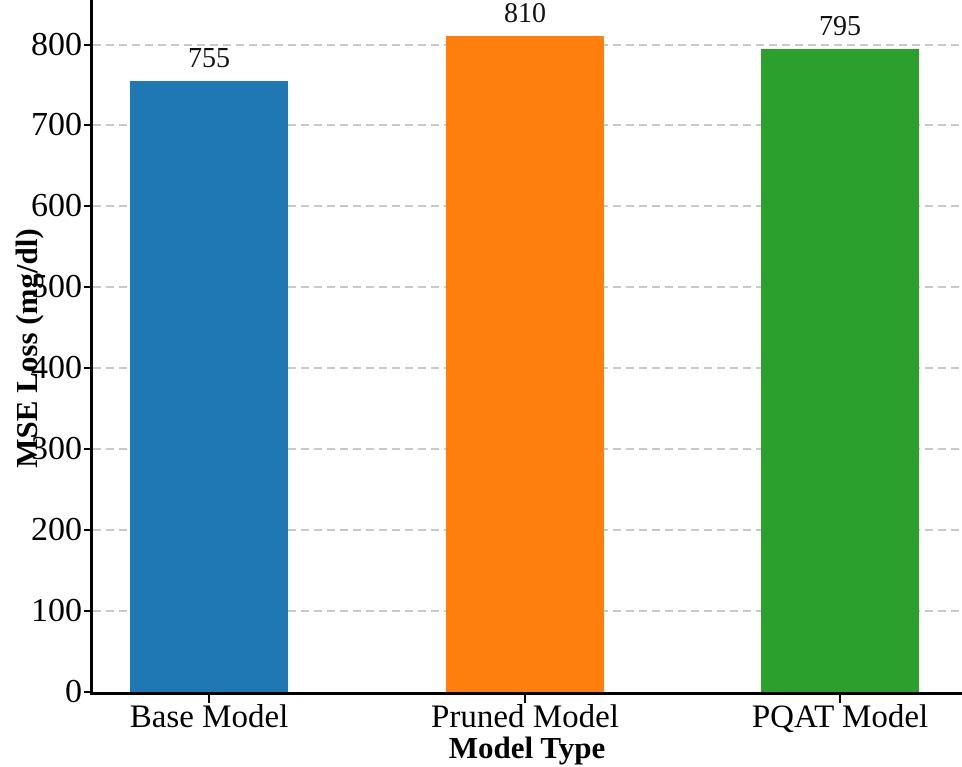 The height and width of the screenshot is (767, 962). I want to click on bar-base-model, so click(209, 386).